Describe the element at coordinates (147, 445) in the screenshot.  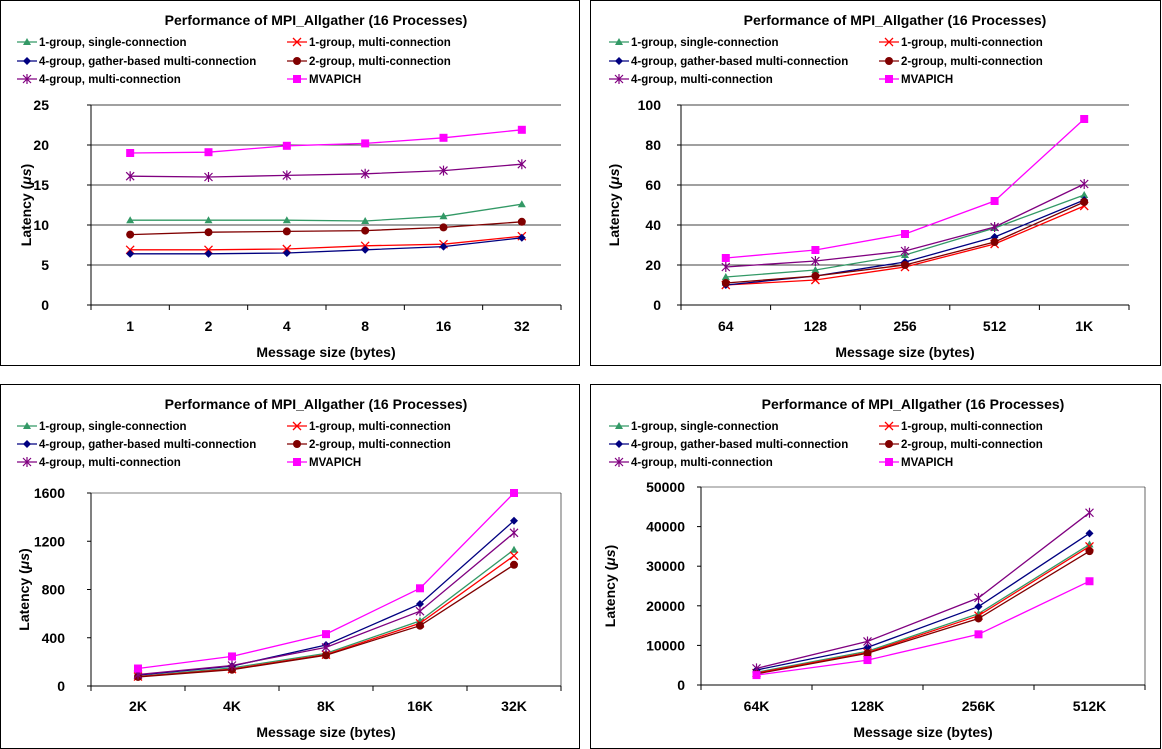
I see `legend-label: 4-group, gather-based multi-connection` at that location.